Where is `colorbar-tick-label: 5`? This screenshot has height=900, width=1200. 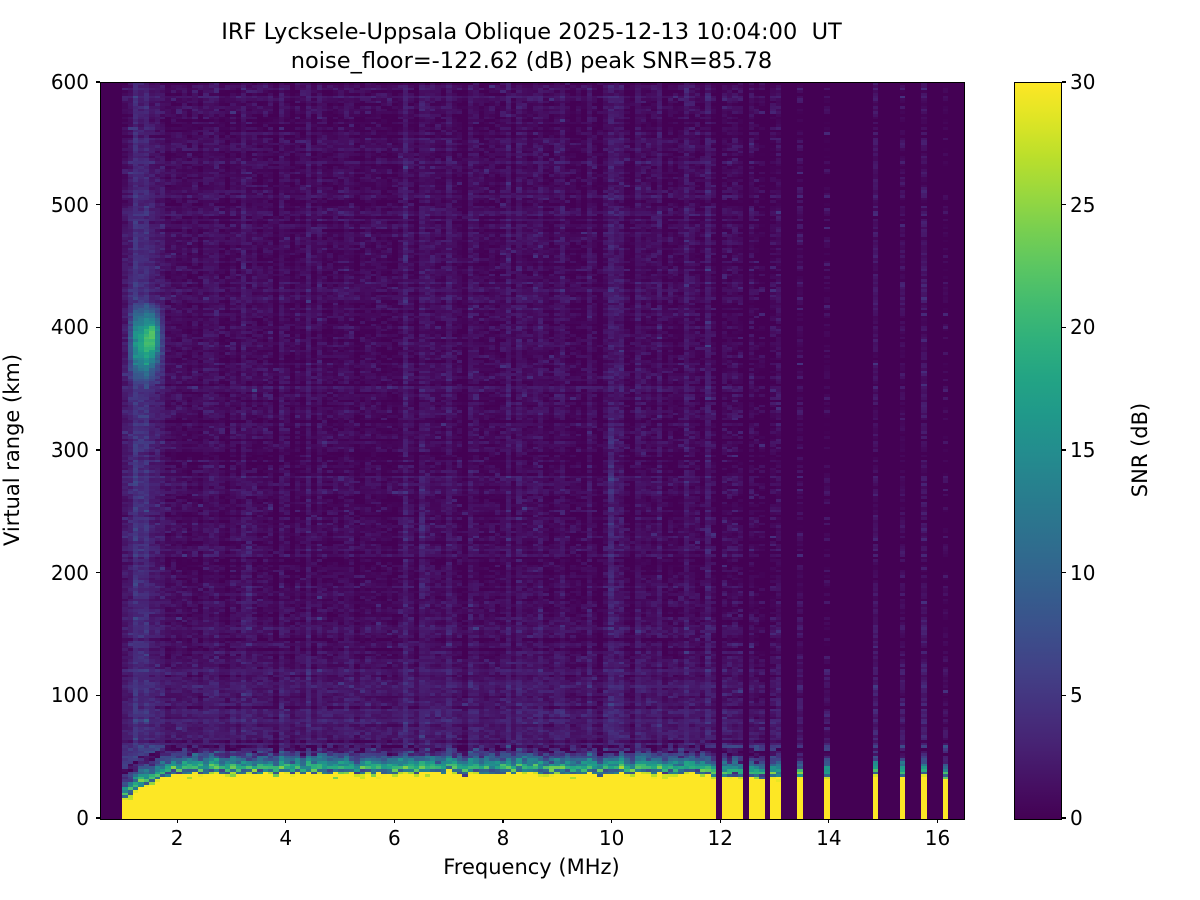
colorbar-tick-label: 5 is located at coordinates (1076, 695).